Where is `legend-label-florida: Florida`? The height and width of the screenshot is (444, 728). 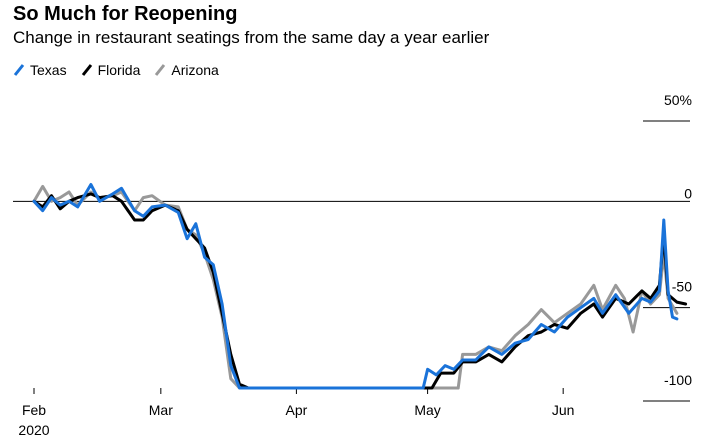
legend-label-florida: Florida is located at coordinates (119, 70).